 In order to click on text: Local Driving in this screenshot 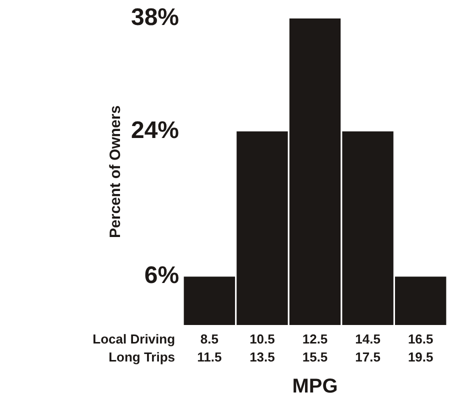, I will do `click(134, 339)`.